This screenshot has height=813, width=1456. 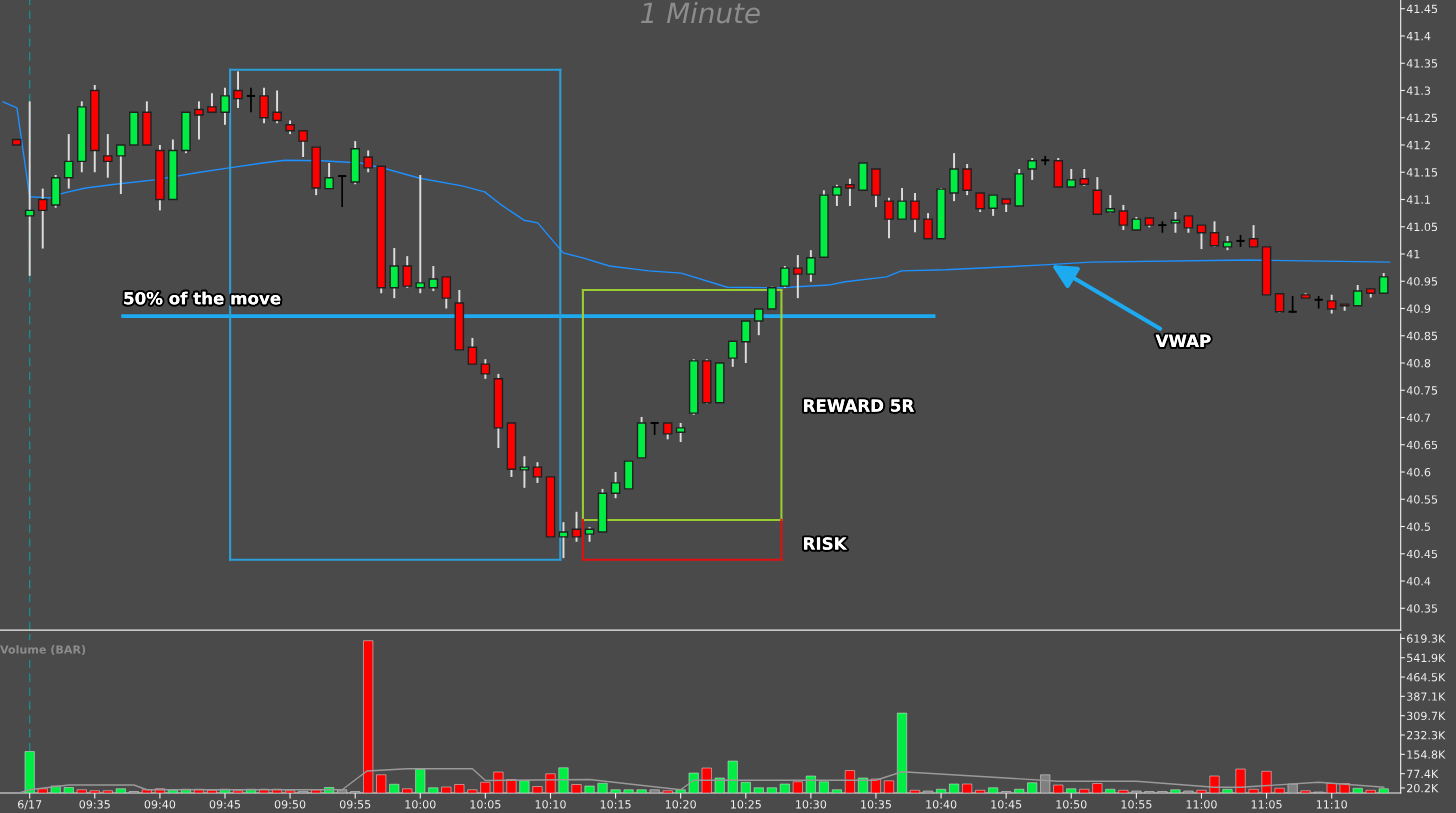 What do you see at coordinates (1423, 788) in the screenshot?
I see `y-tick-label: 20.2K` at bounding box center [1423, 788].